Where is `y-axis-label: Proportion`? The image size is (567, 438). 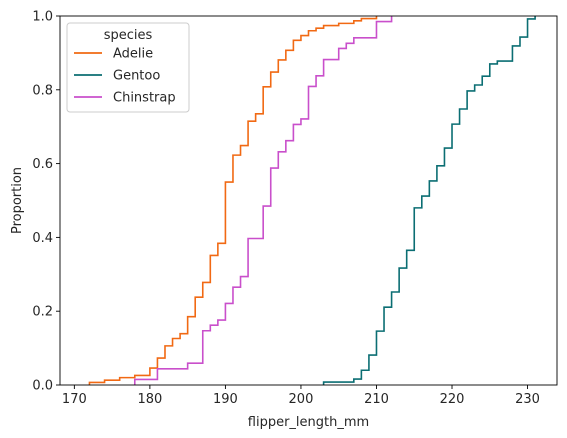
y-axis-label: Proportion is located at coordinates (17, 200).